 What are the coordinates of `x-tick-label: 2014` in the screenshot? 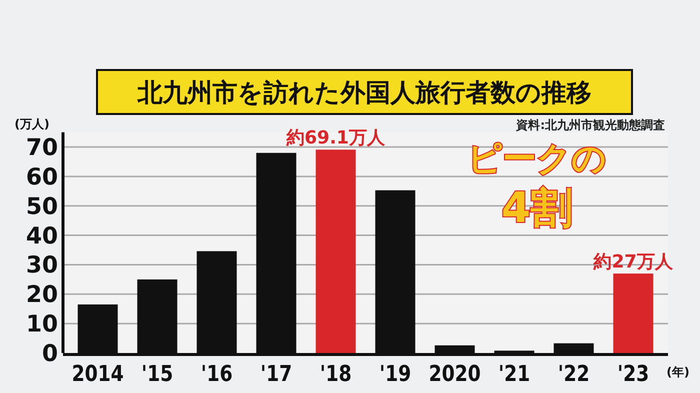 It's located at (98, 373).